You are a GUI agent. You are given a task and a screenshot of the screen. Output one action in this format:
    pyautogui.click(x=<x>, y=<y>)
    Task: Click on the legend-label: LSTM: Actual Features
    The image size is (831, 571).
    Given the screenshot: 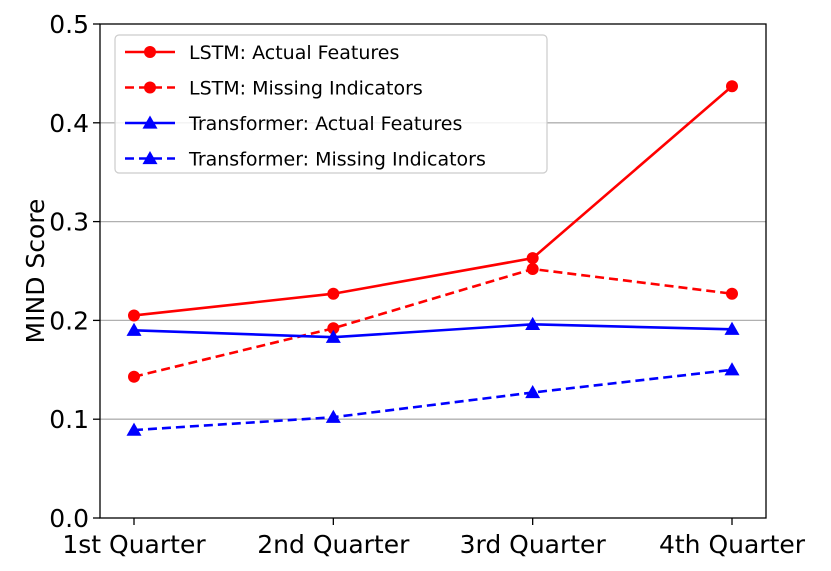 What is the action you would take?
    pyautogui.click(x=294, y=53)
    